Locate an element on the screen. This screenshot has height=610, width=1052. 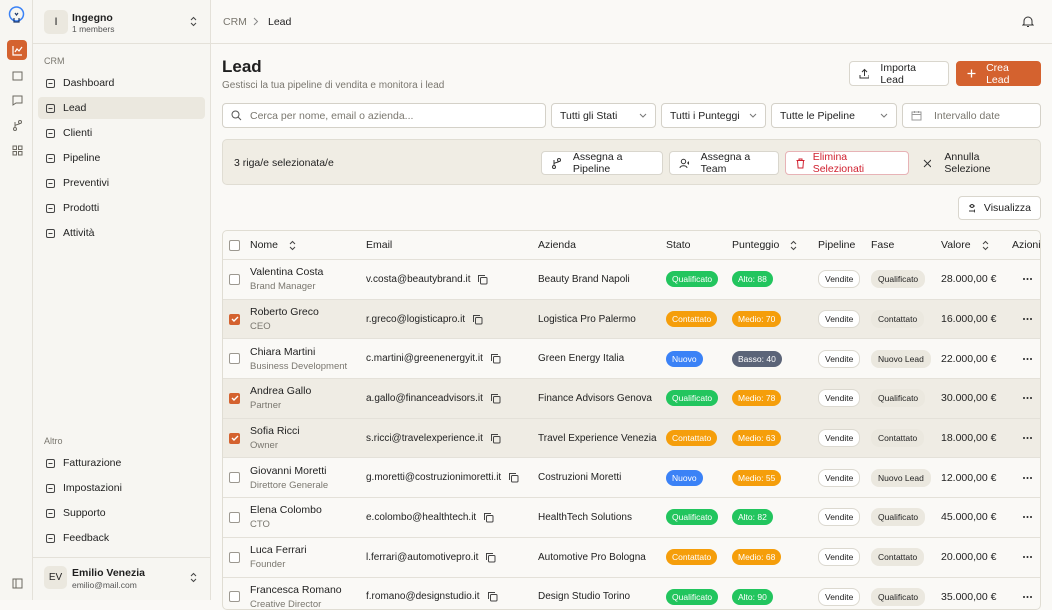
user-name: Emilio Venezia is located at coordinates (108, 573).